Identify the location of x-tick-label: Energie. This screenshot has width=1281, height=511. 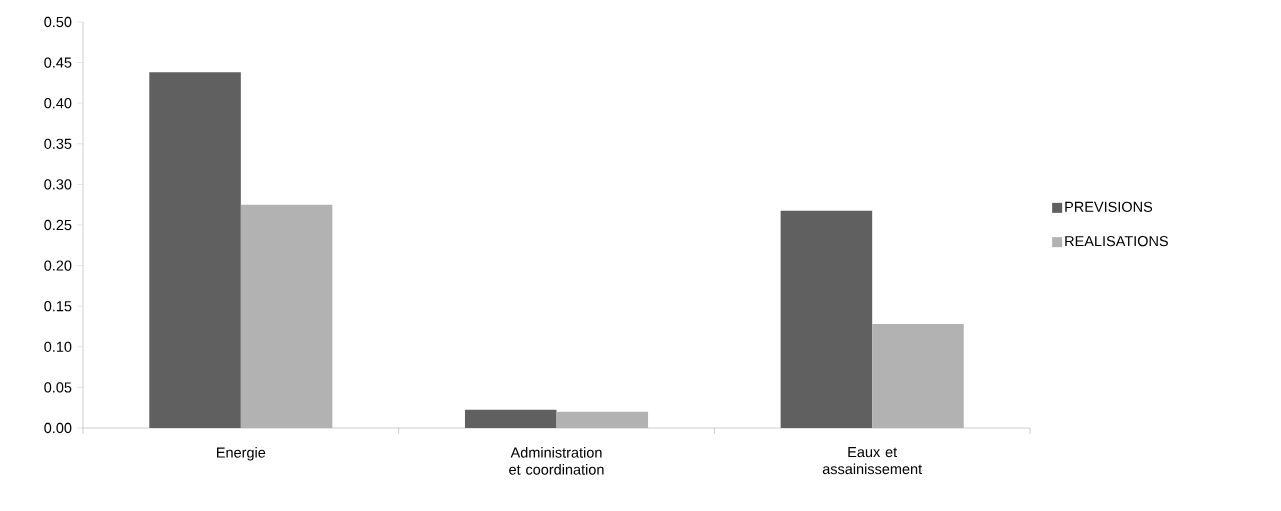
(241, 454).